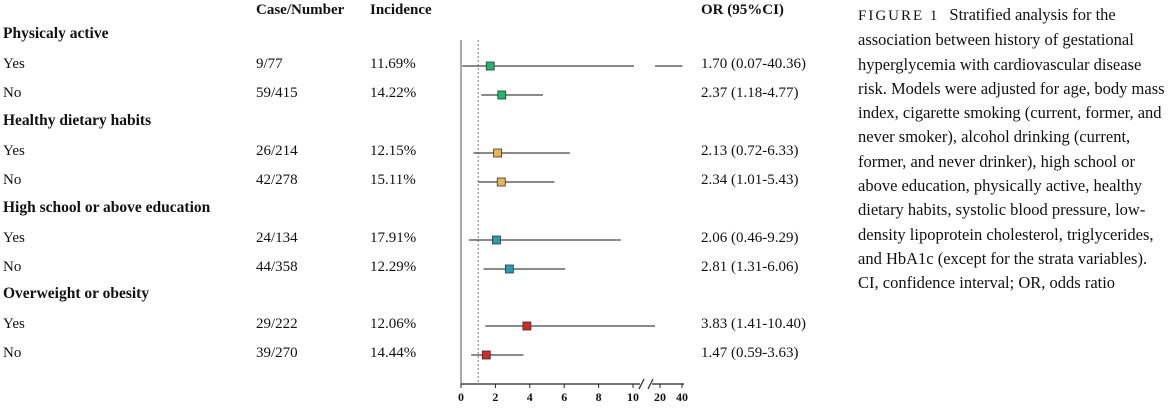 The height and width of the screenshot is (412, 1170). I want to click on group-label: Physicaly active, so click(56, 33).